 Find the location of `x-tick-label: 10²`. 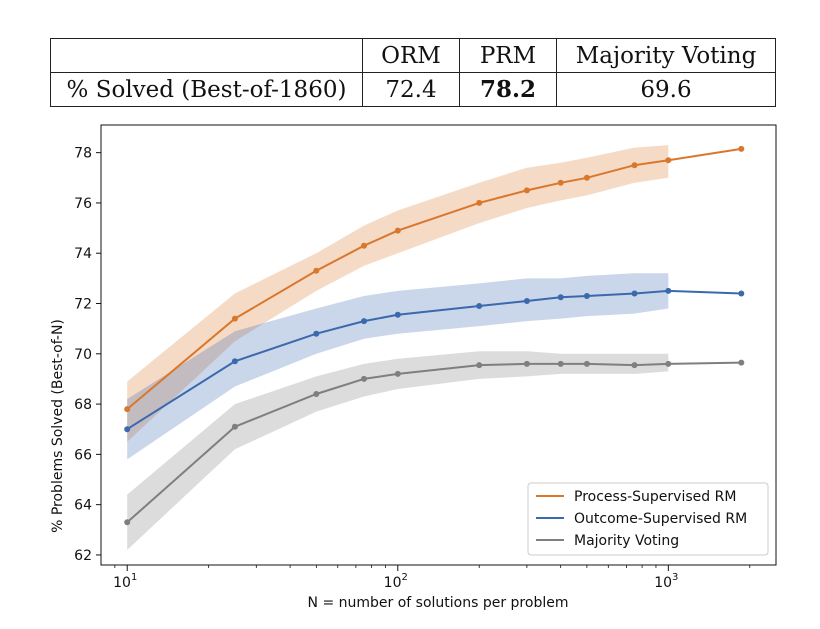

x-tick-label: 10² is located at coordinates (396, 581).